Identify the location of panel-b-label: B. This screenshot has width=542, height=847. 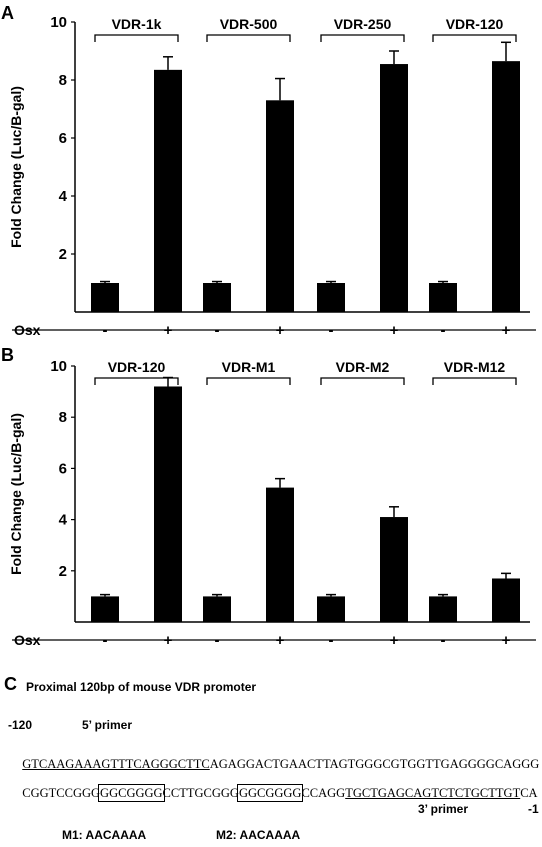
(7, 355).